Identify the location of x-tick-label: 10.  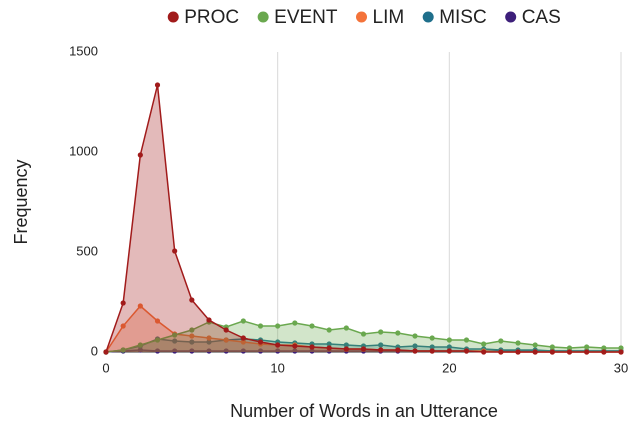
(277, 367).